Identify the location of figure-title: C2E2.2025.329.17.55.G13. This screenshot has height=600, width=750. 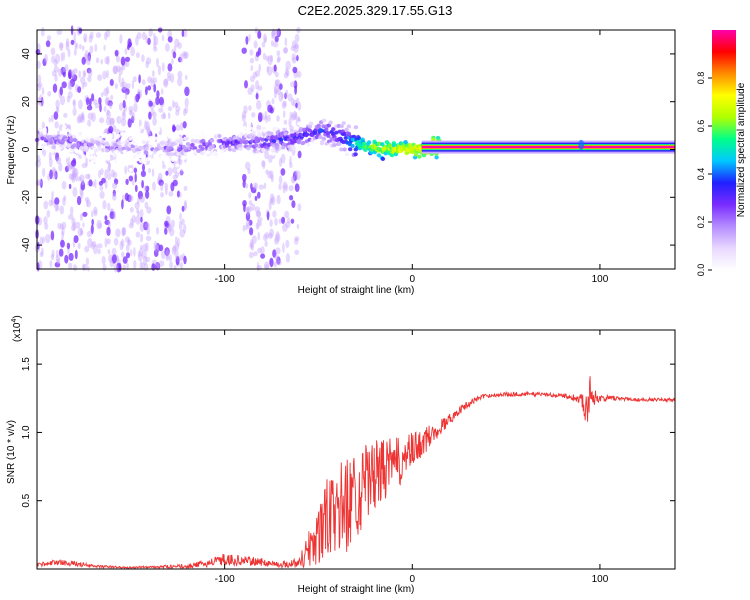
(375, 10).